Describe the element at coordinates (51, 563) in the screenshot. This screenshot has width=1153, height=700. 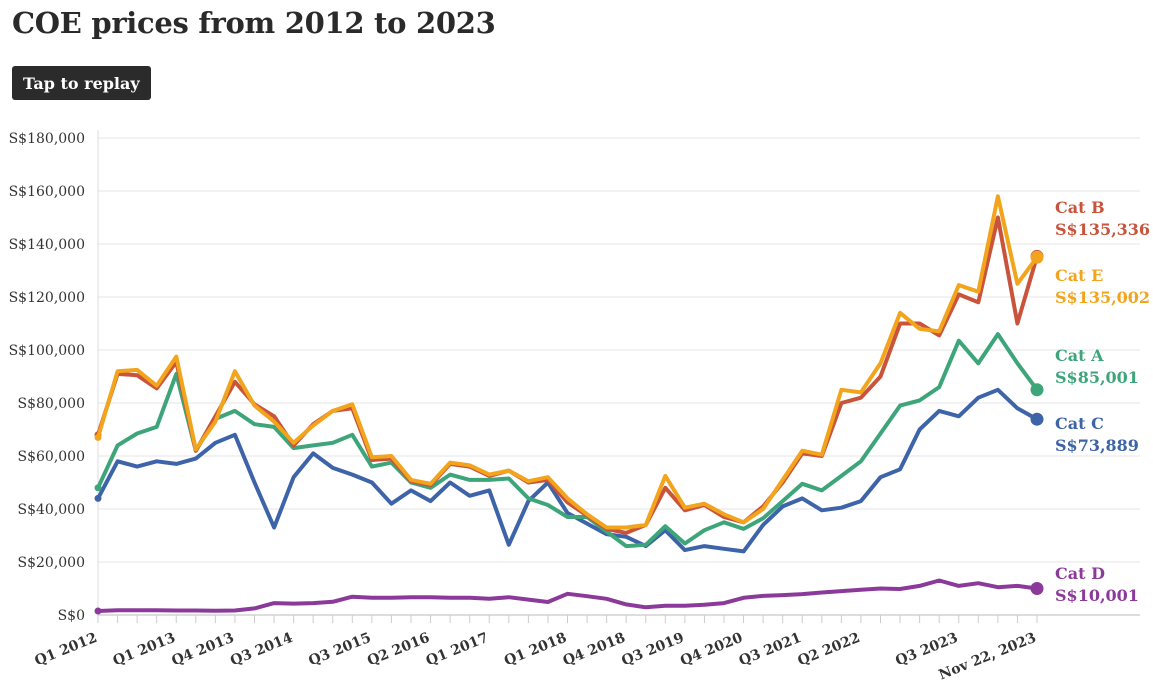
I see `y-tick-label: S$20,000` at that location.